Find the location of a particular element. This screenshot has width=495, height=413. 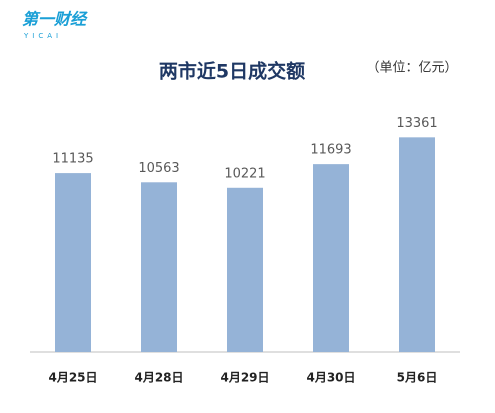

x-tick-label: 5月6日 is located at coordinates (417, 378).